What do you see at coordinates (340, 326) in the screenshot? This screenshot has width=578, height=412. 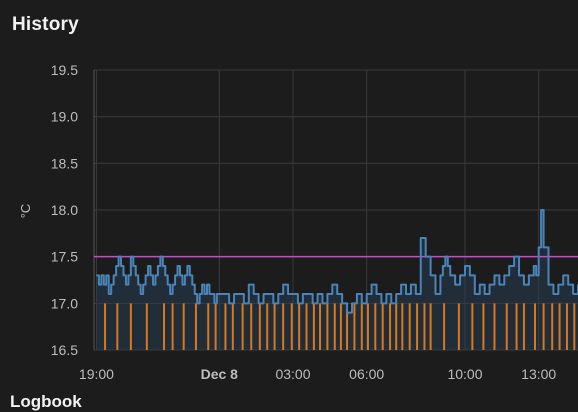 I see `heating-bars` at bounding box center [340, 326].